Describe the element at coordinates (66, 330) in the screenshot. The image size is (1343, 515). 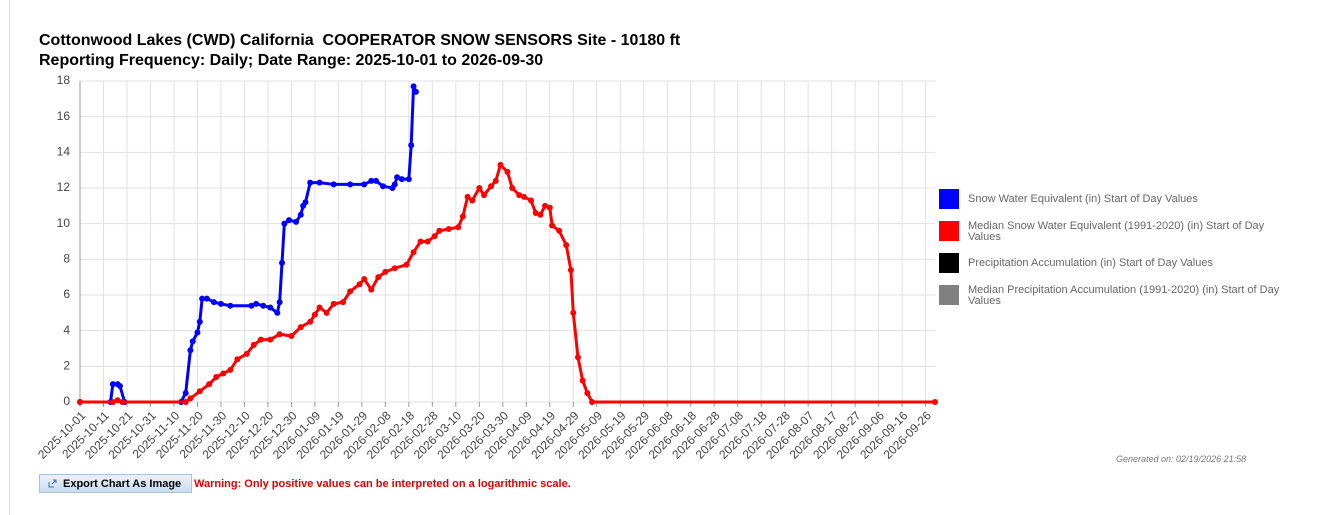
I see `y-tick-label: 4` at that location.